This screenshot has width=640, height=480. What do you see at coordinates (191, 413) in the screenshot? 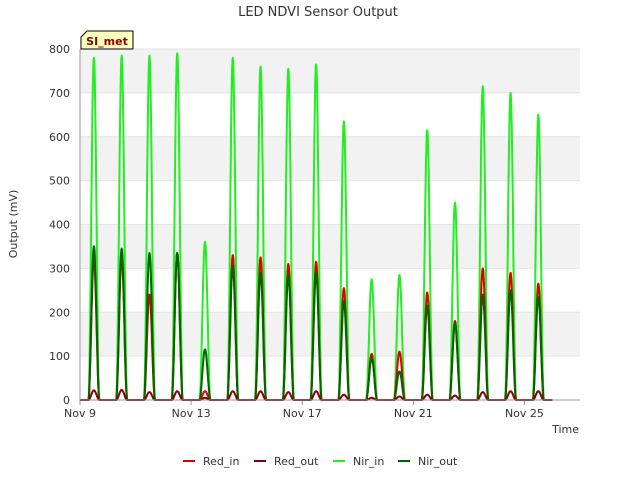
I see `x-tick-label: Nov 13` at bounding box center [191, 413].